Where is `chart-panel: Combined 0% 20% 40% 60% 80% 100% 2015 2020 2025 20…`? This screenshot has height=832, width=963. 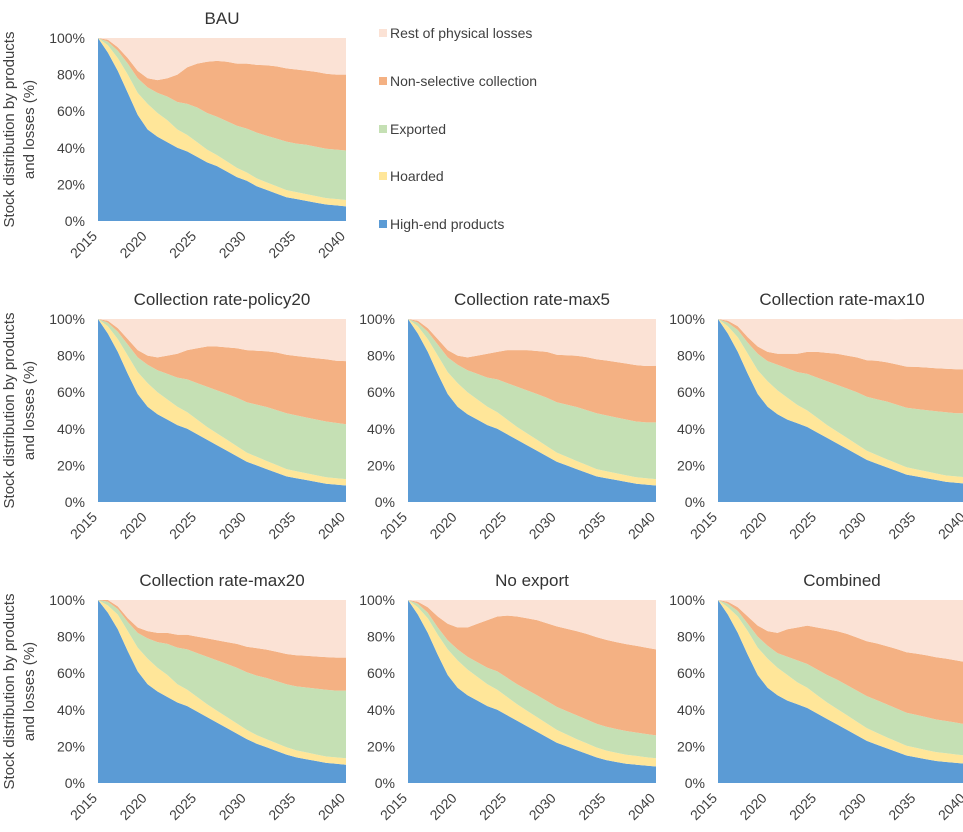
chart-panel: Combined 0% 20% 40% 60% 80% 100% 2015 2020 2025 20… is located at coordinates (816, 697).